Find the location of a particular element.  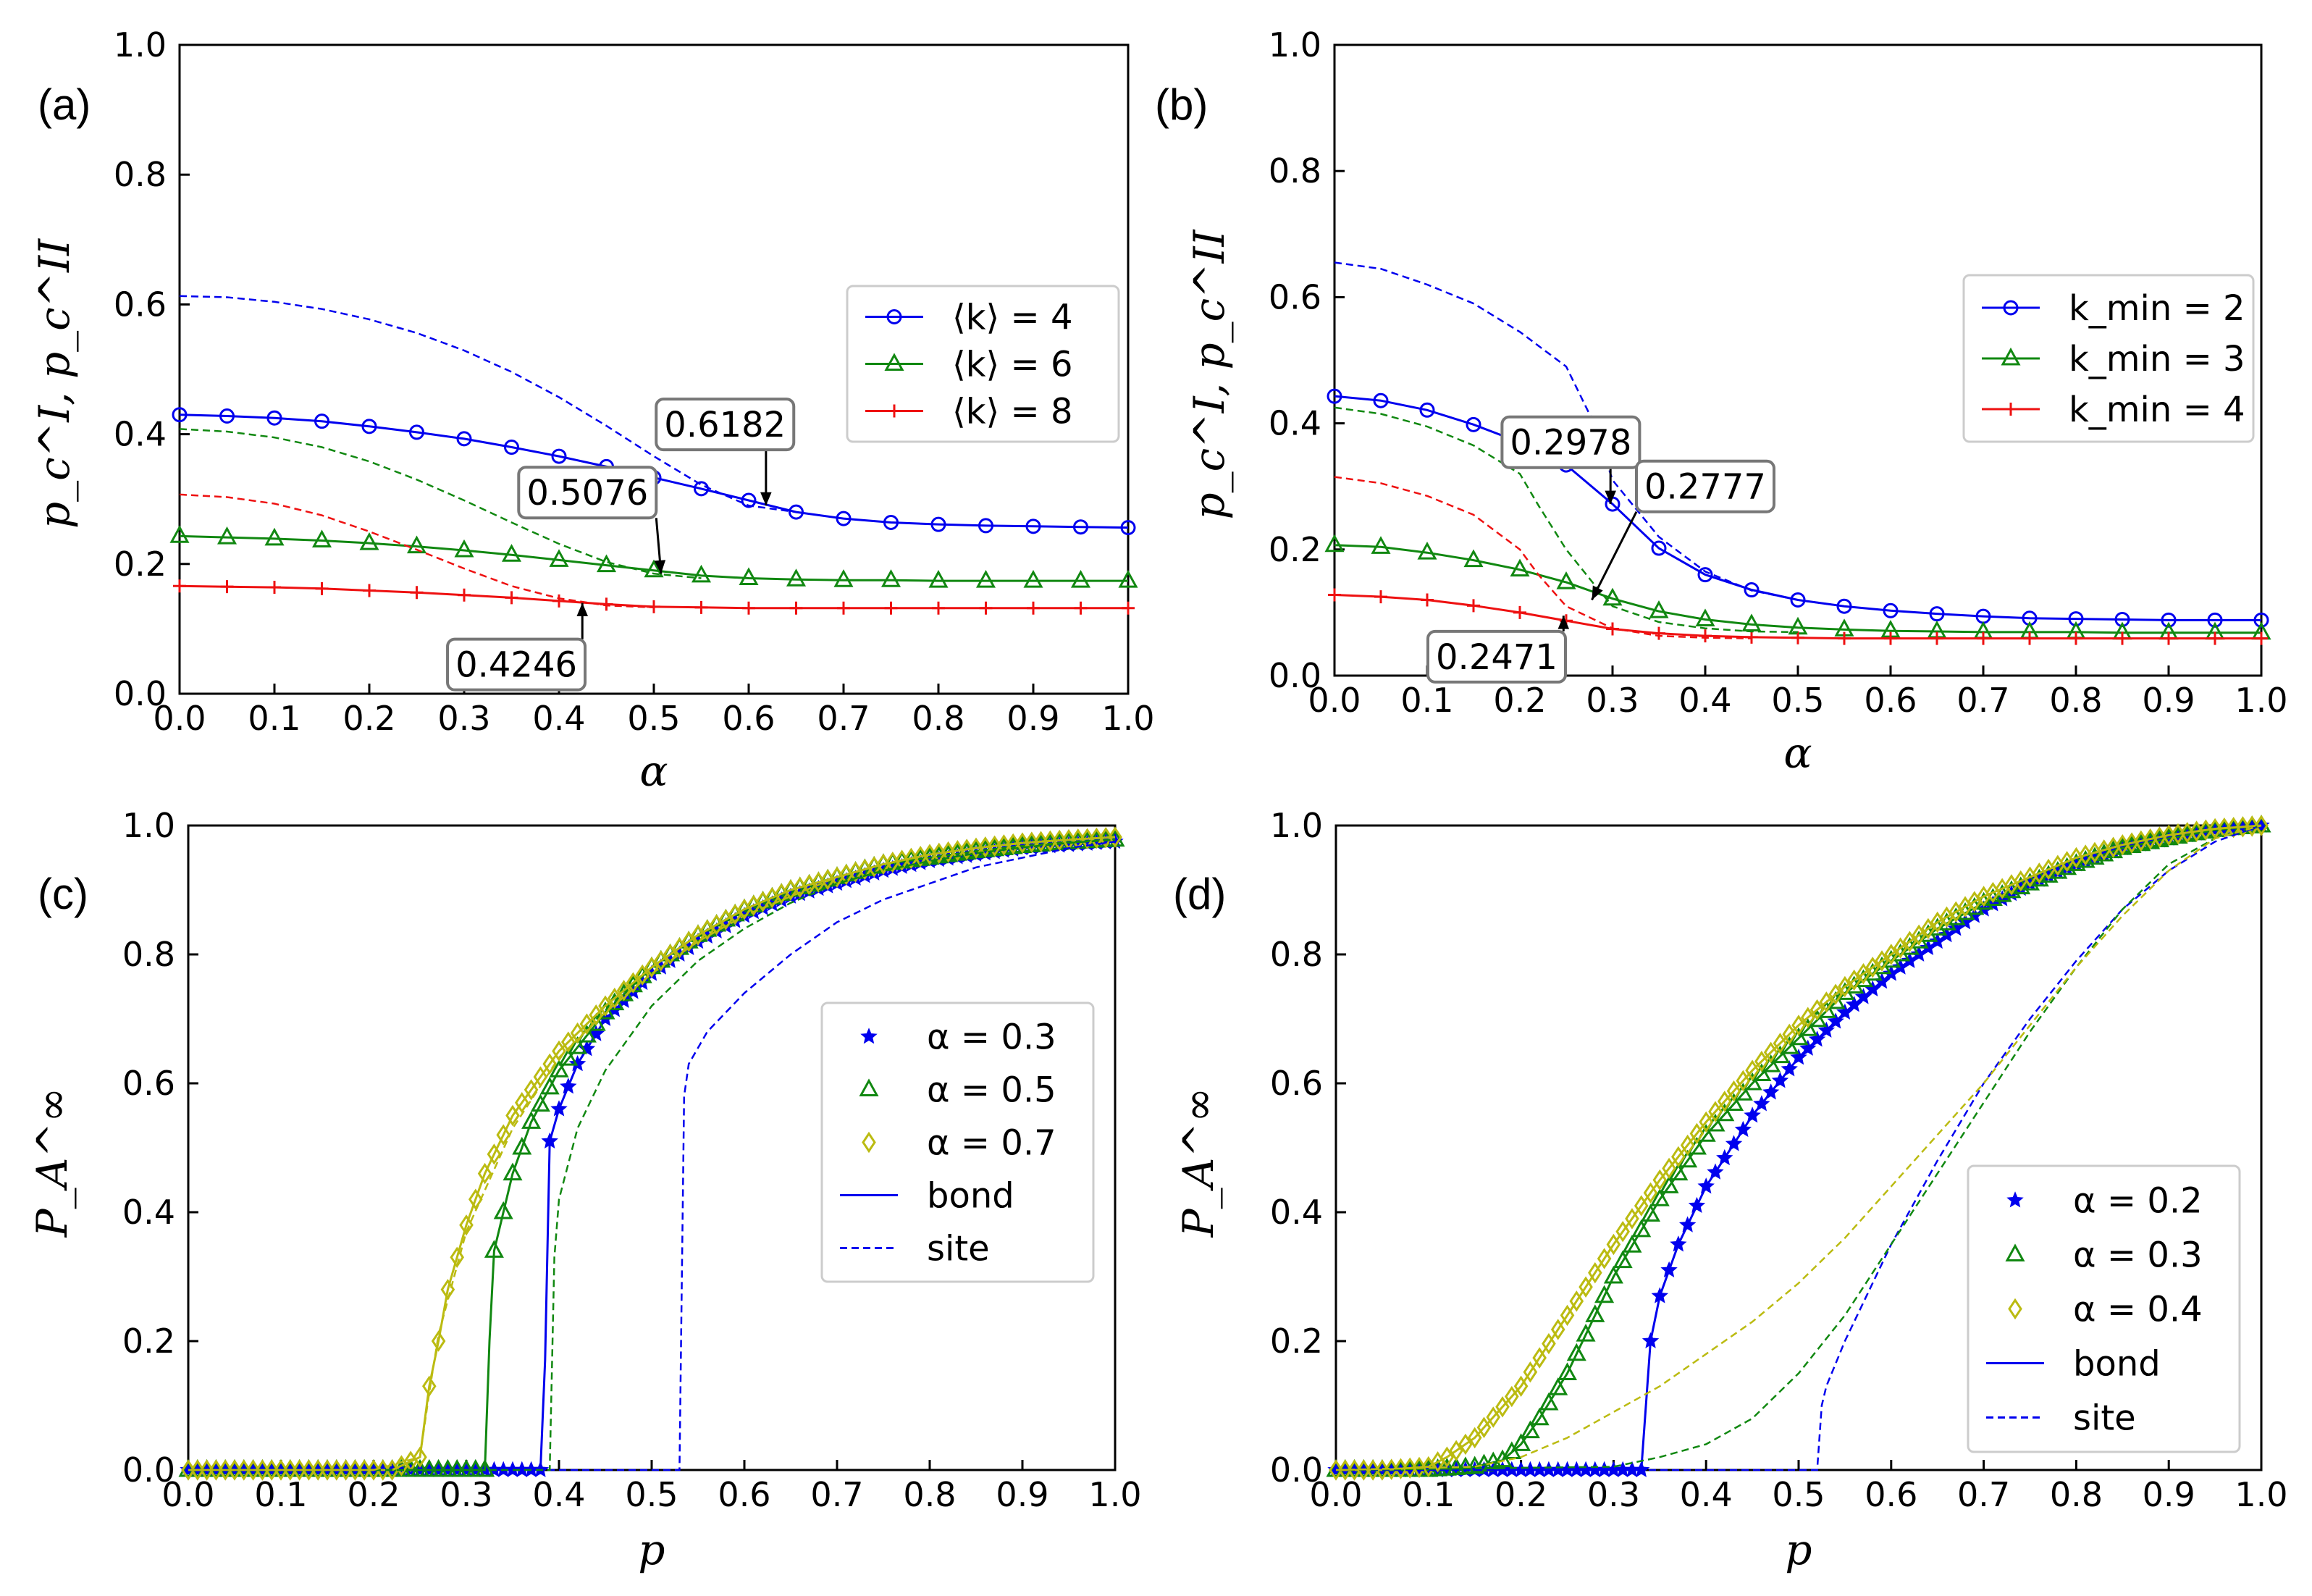

series--k-6 is located at coordinates (653, 556).